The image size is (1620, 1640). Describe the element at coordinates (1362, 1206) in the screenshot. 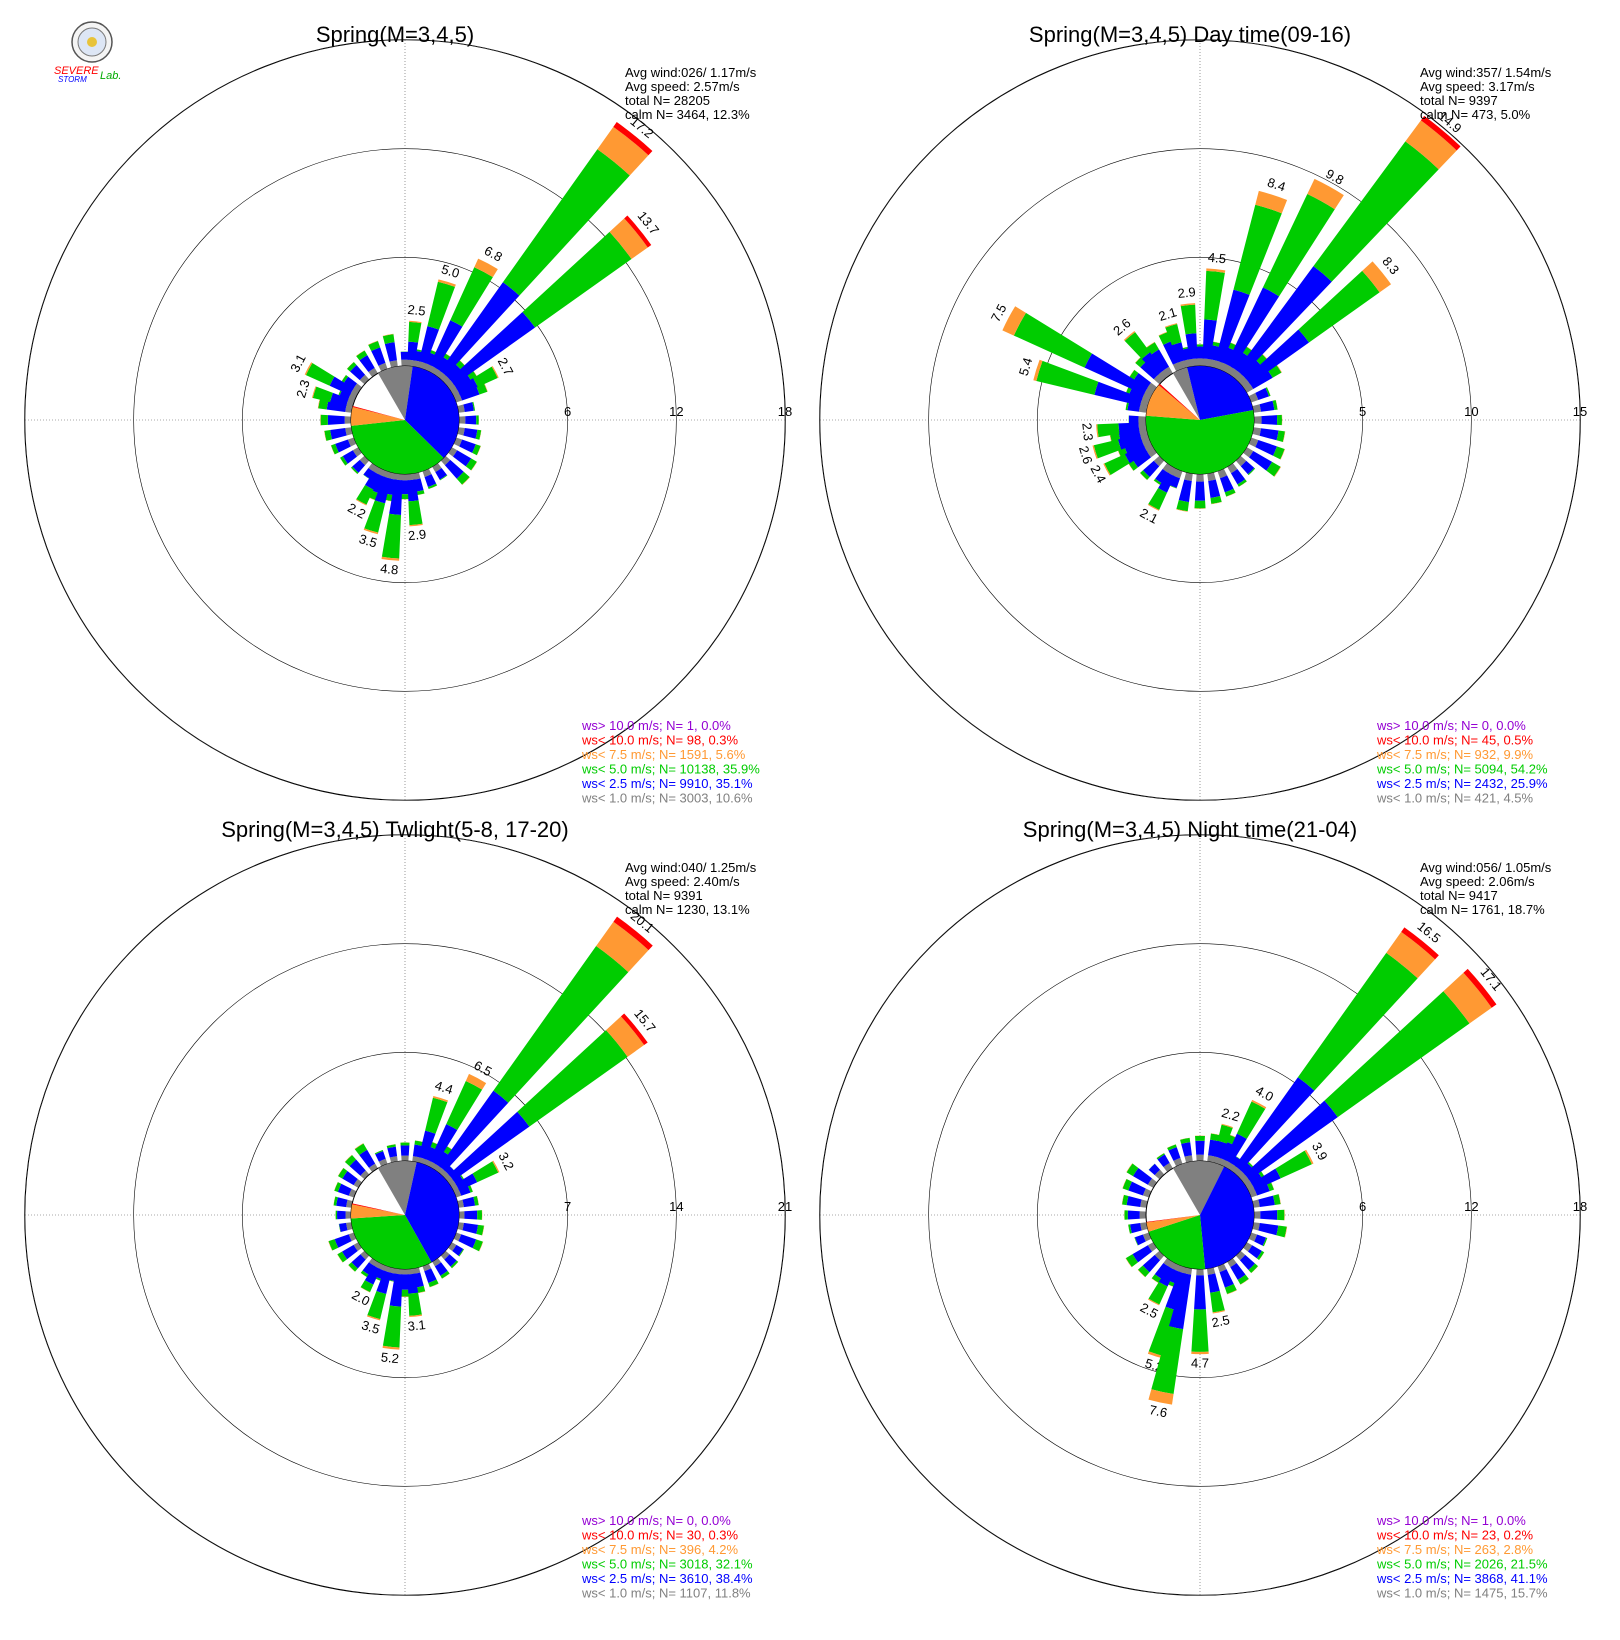

I see `ring-tick-label: 6` at that location.